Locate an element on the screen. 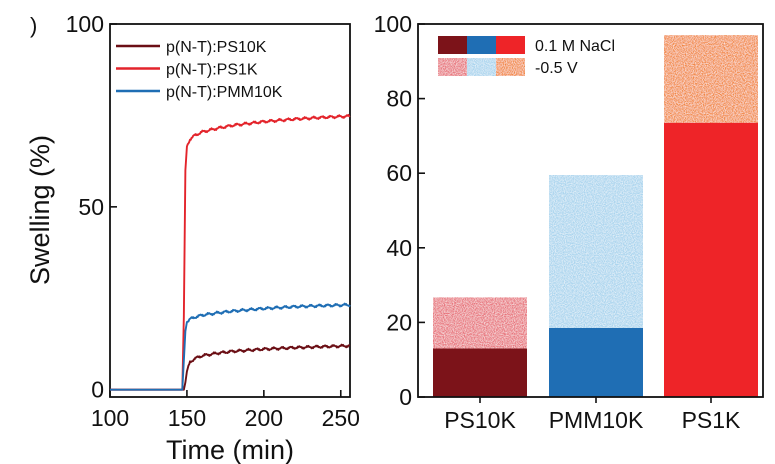  panel-label: ) is located at coordinates (33, 25).